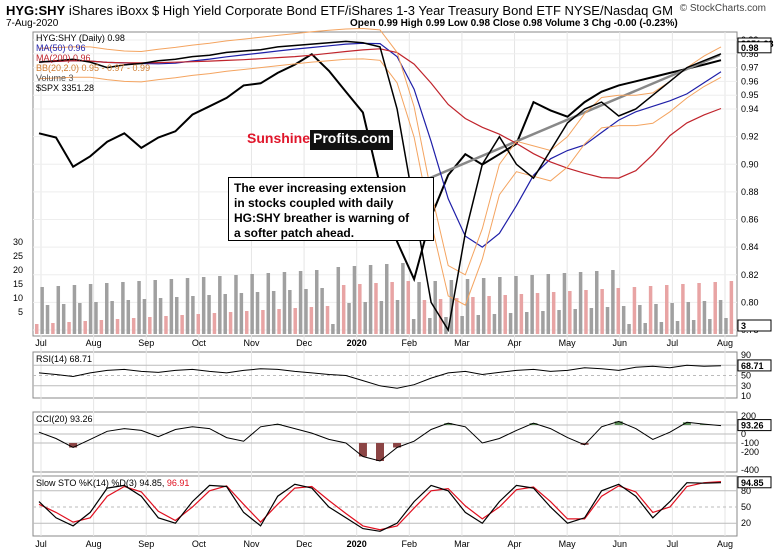  Describe the element at coordinates (41, 343) in the screenshot. I see `x-tick-label: Jul` at that location.